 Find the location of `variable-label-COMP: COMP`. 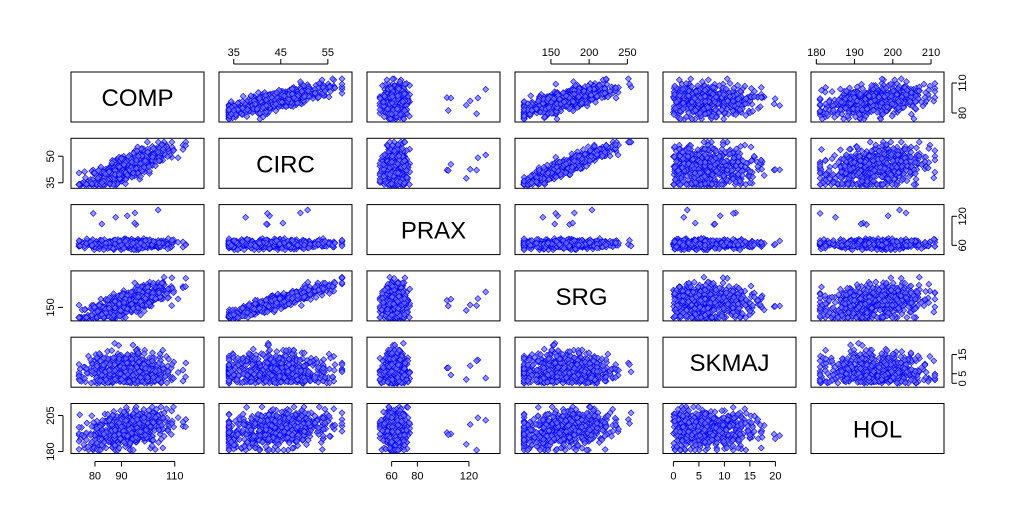

variable-label-COMP: COMP is located at coordinates (138, 98).